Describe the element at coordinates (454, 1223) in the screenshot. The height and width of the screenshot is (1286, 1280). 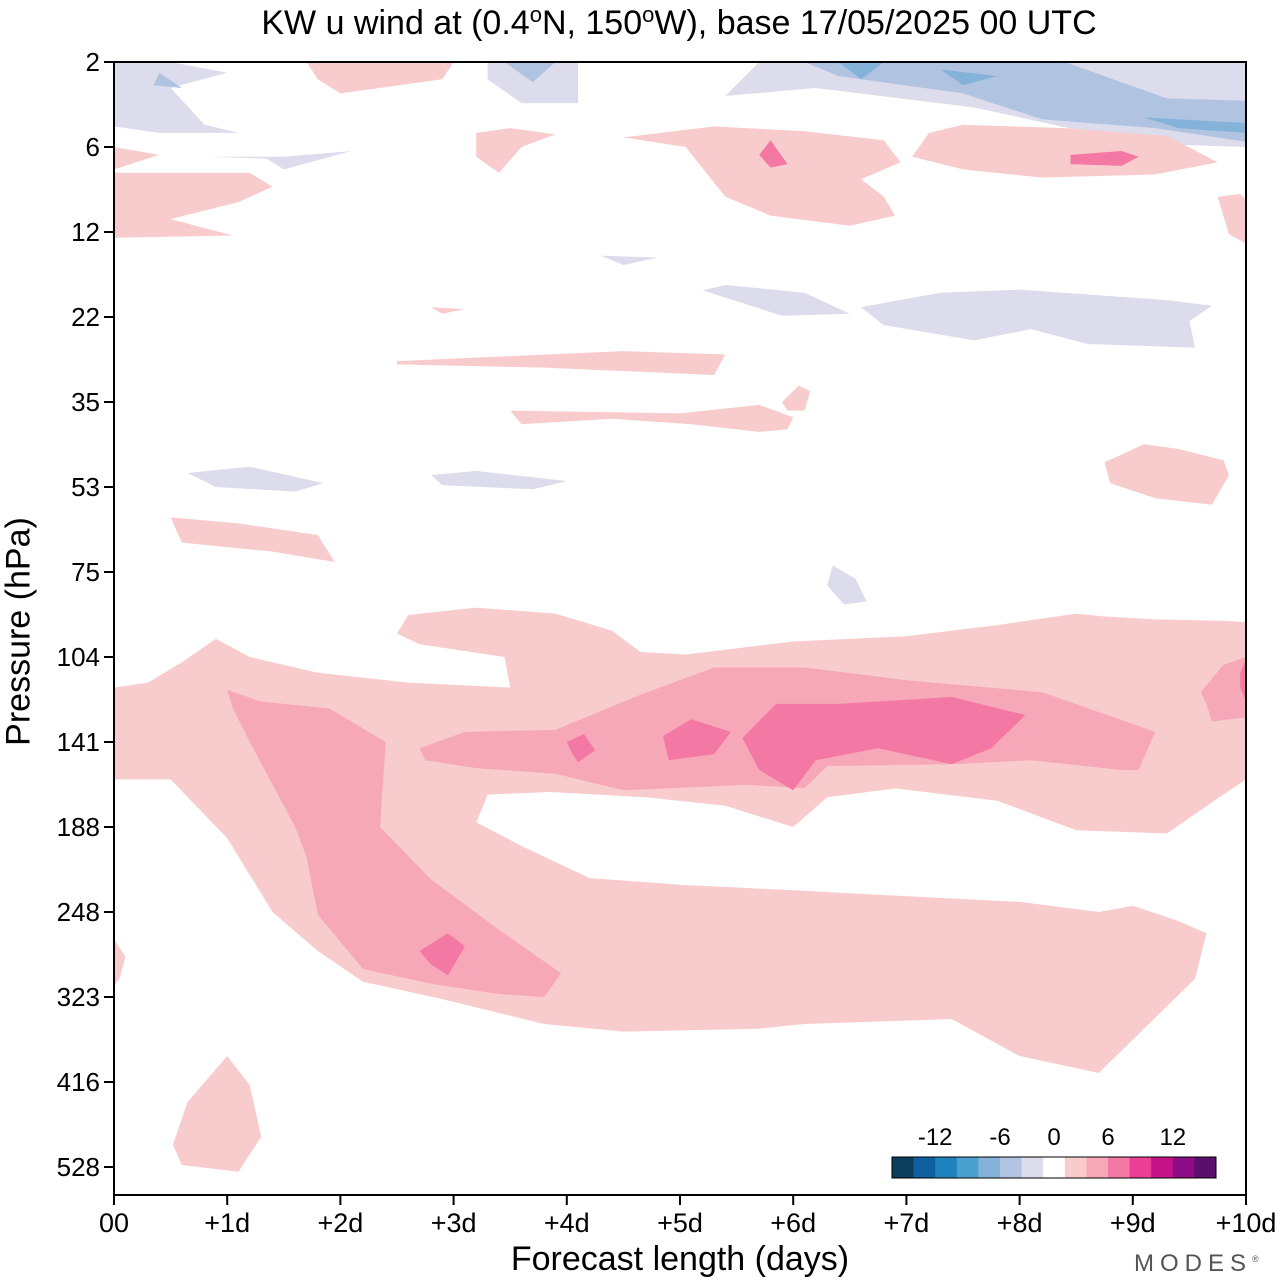
I see `x-tick-label: +3d` at that location.